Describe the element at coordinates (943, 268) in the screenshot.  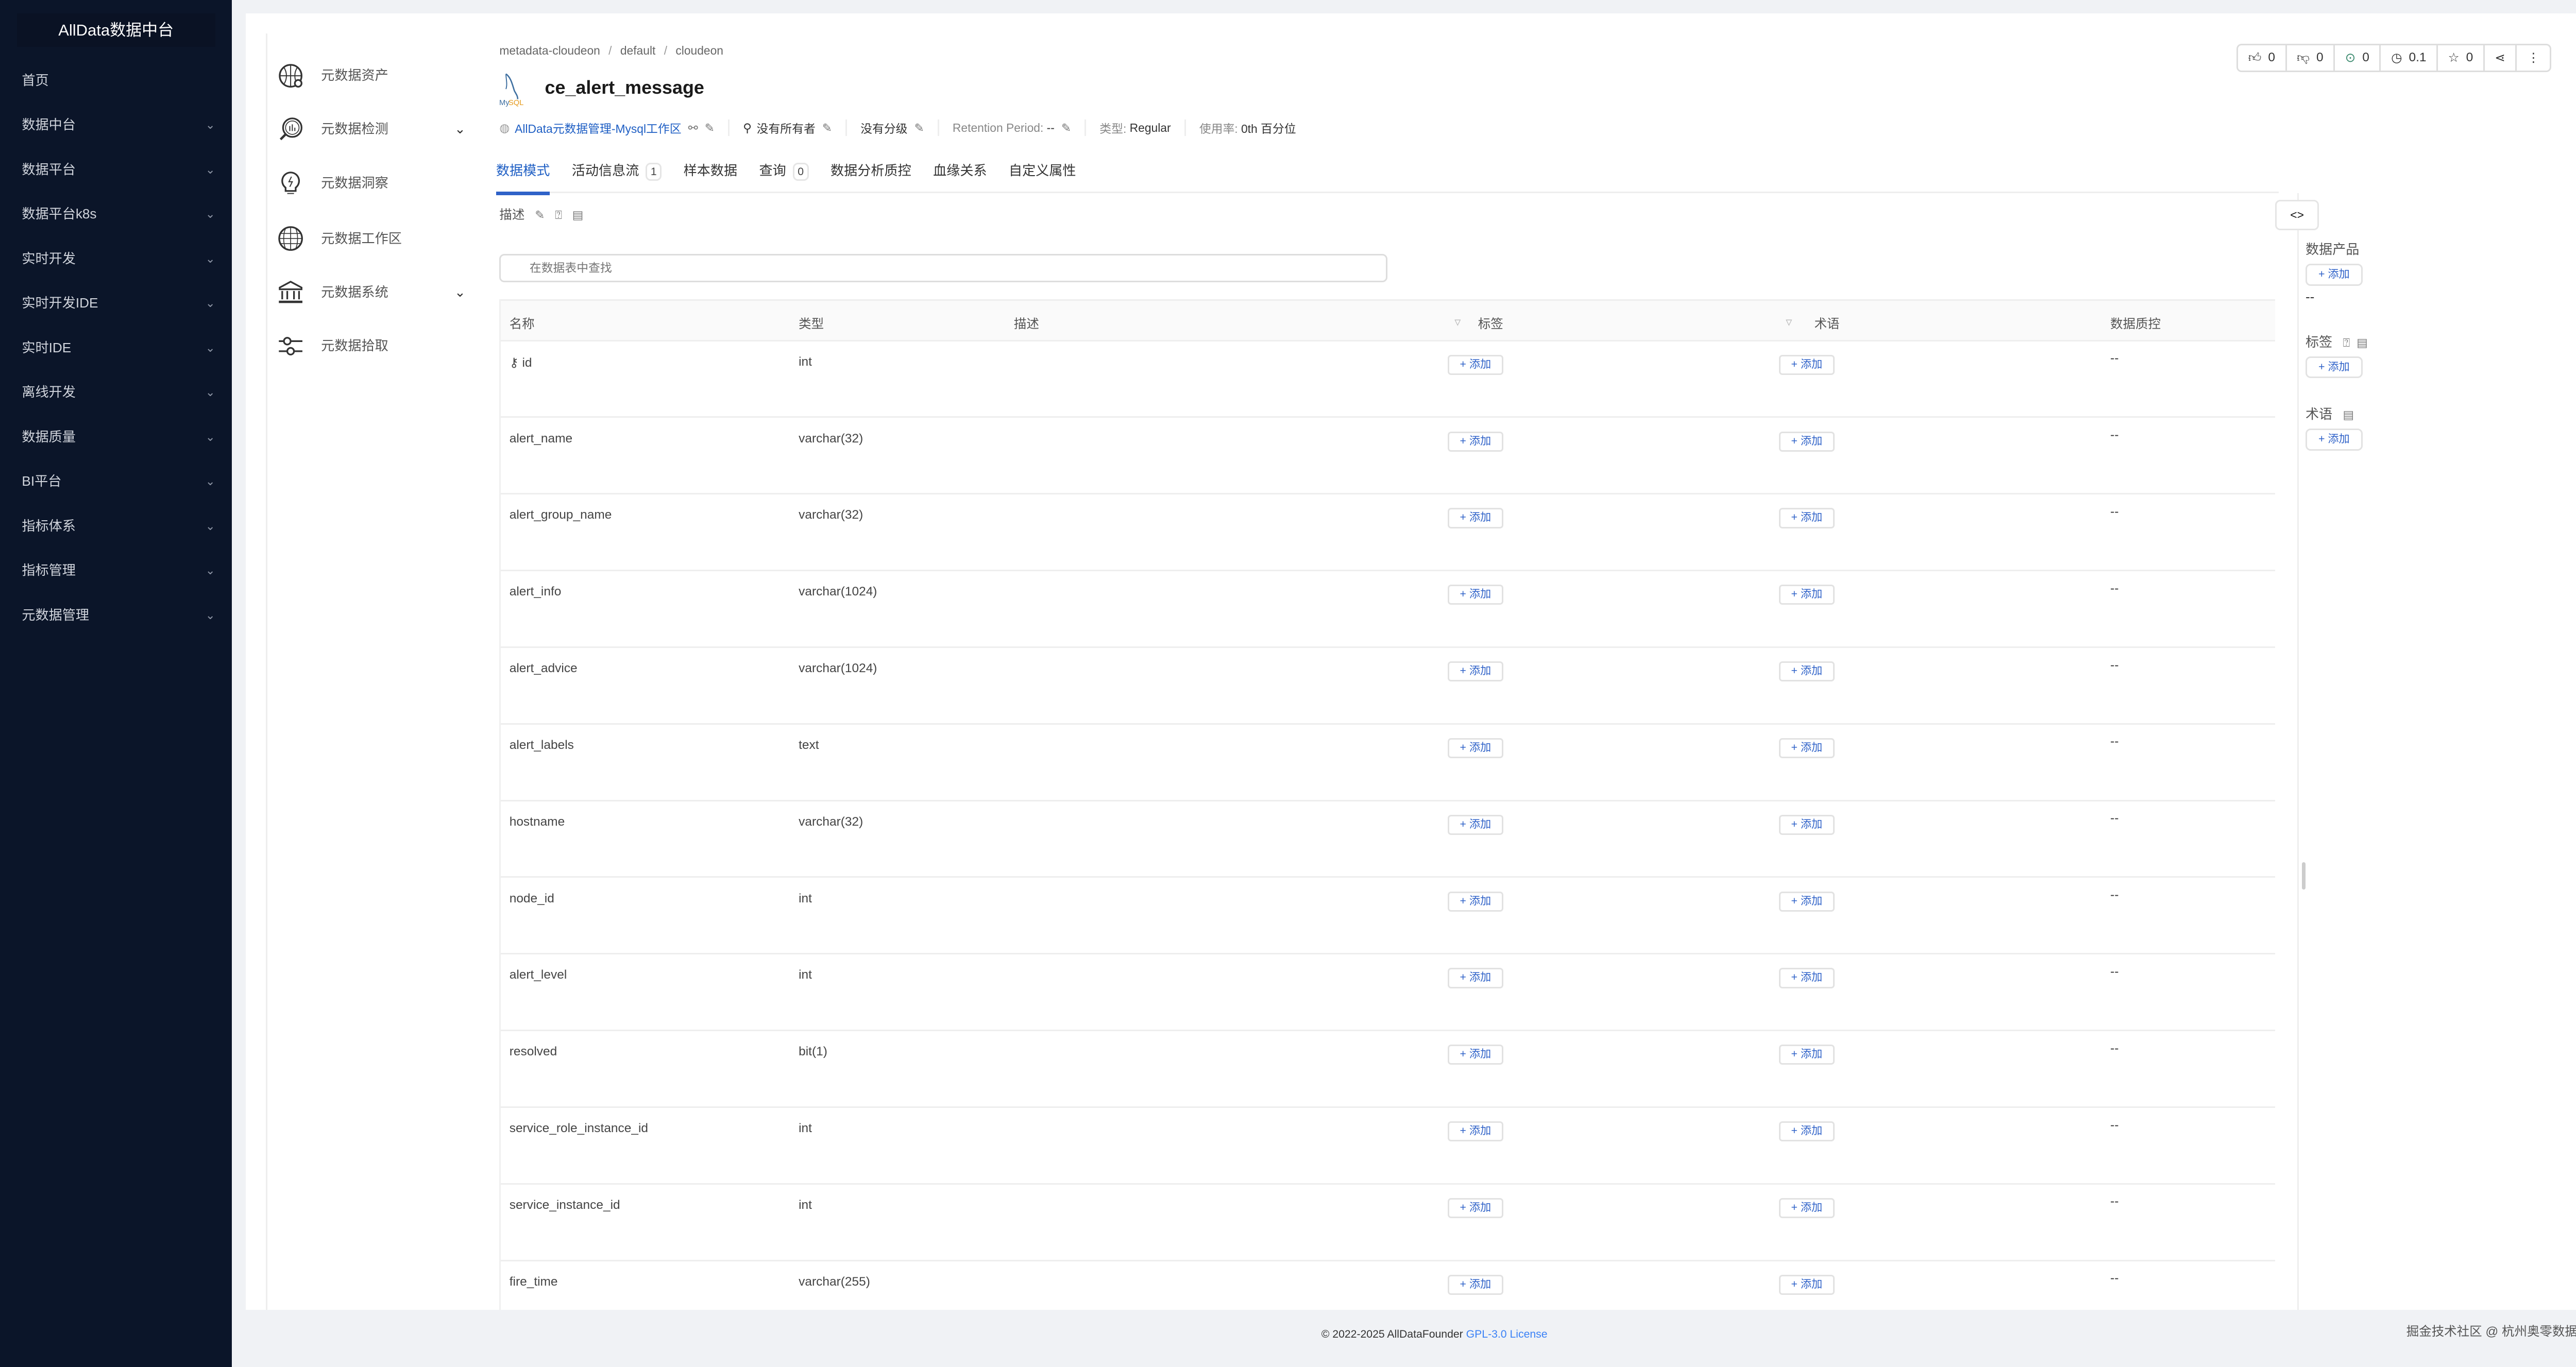
I see `table-search-input` at that location.